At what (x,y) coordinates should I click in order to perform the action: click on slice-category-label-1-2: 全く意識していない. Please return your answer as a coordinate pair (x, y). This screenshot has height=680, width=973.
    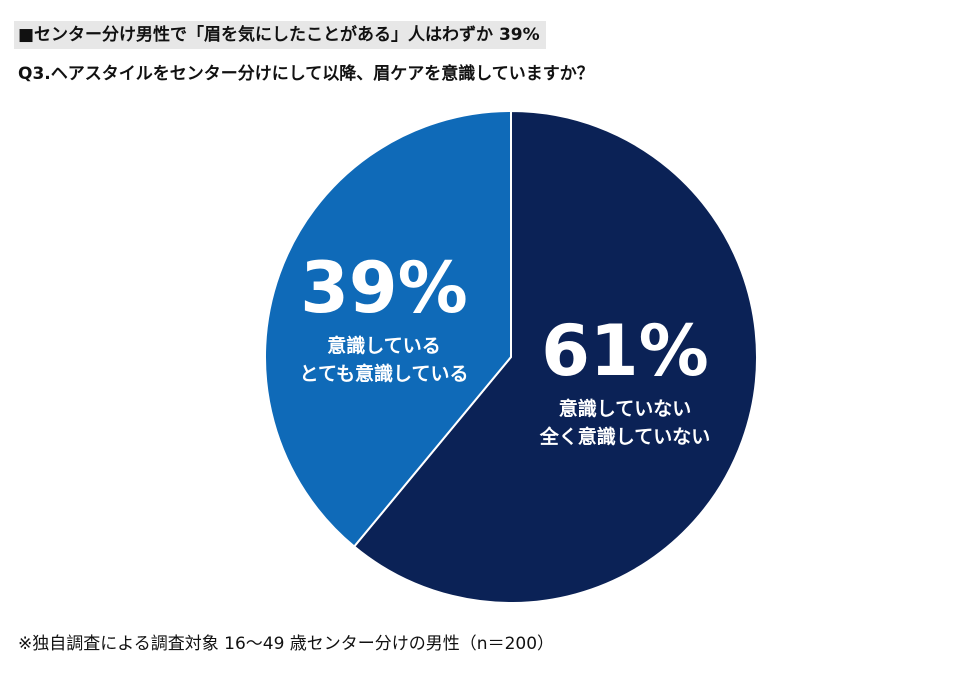
    Looking at the image, I should click on (624, 436).